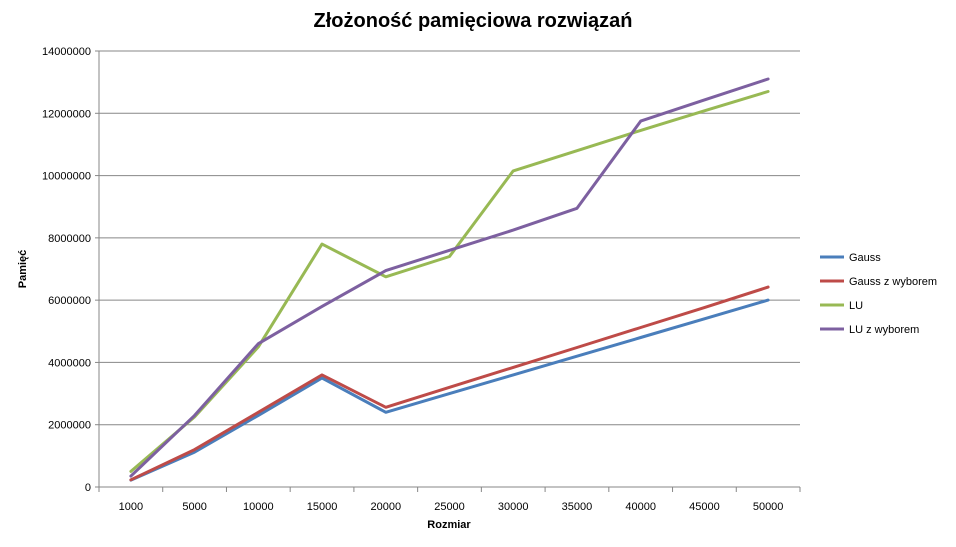 Image resolution: width=956 pixels, height=547 pixels. What do you see at coordinates (385, 507) in the screenshot?
I see `x-tick-label: 20000` at bounding box center [385, 507].